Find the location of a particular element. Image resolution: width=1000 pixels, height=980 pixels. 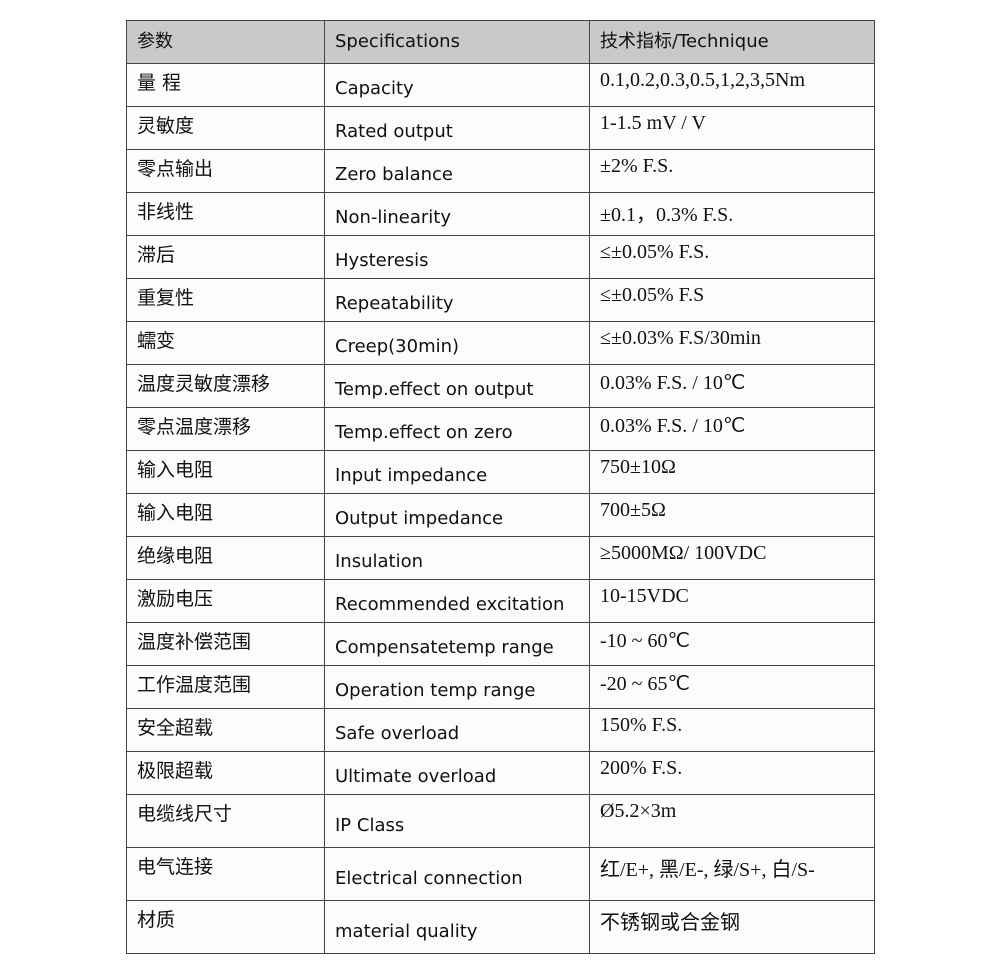

value-cell: Ø5.2×3m is located at coordinates (732, 821).